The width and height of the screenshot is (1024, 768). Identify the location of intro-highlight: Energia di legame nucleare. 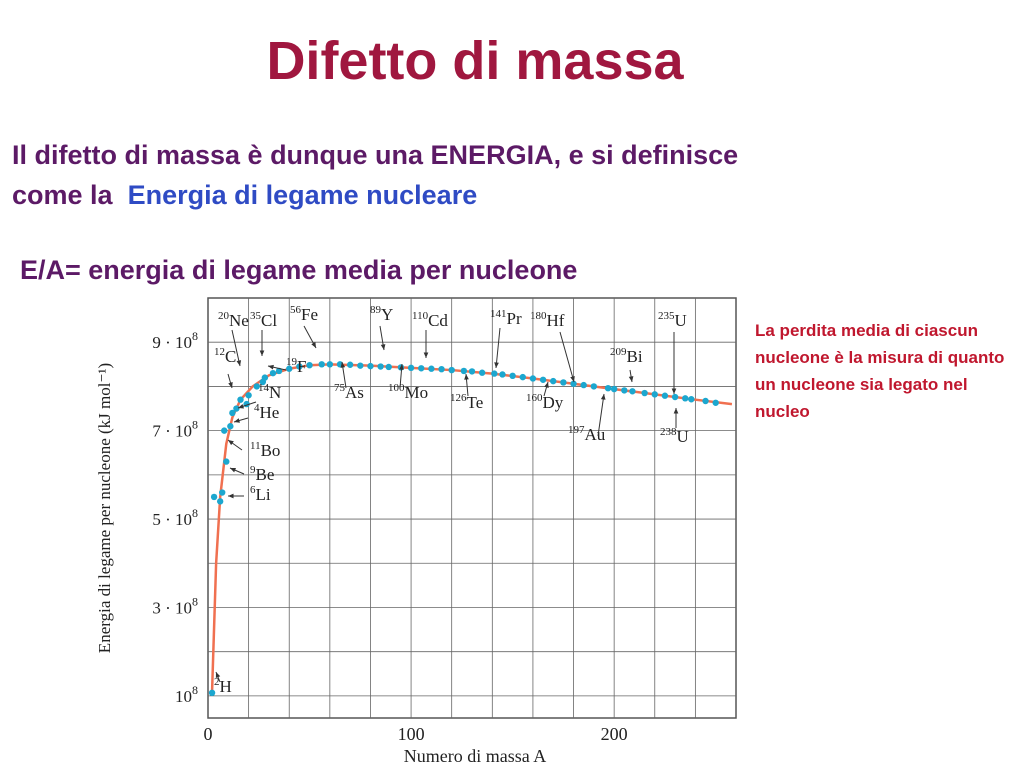
(302, 195).